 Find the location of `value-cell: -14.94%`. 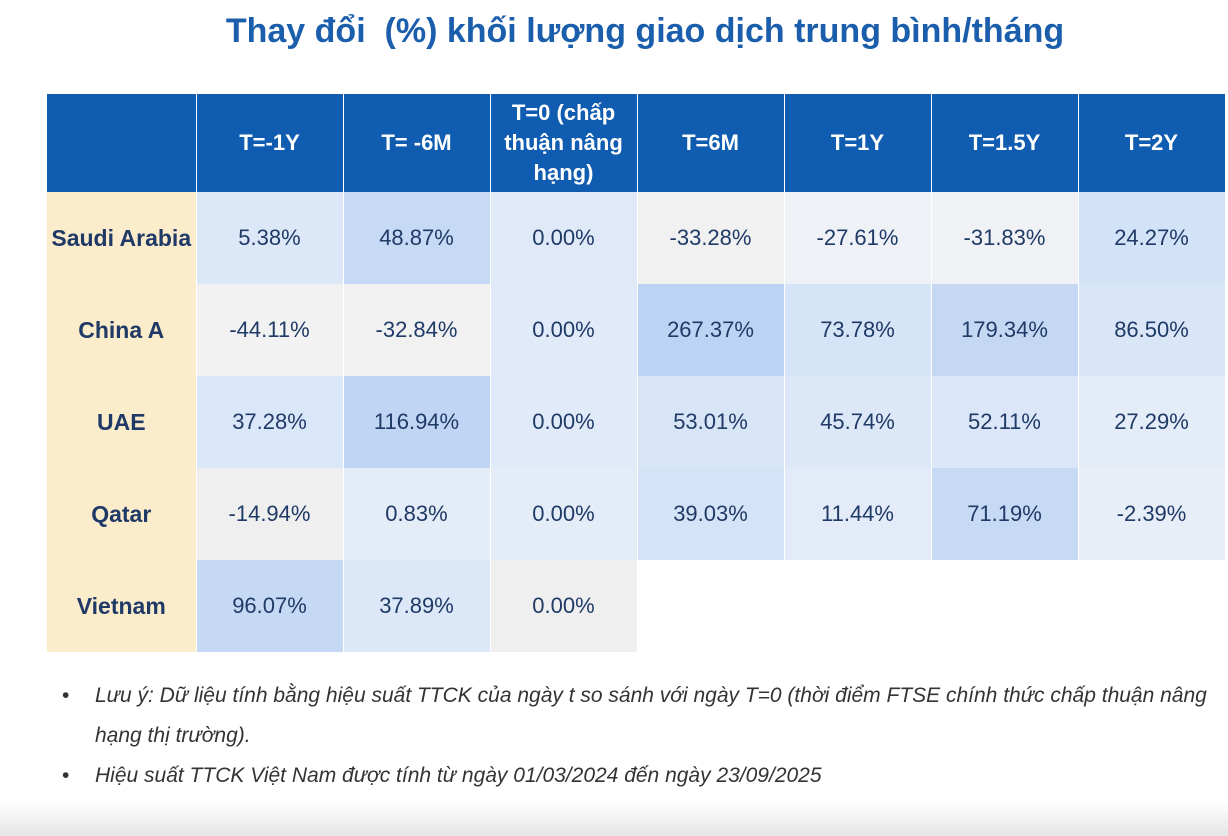

value-cell: -14.94% is located at coordinates (270, 514).